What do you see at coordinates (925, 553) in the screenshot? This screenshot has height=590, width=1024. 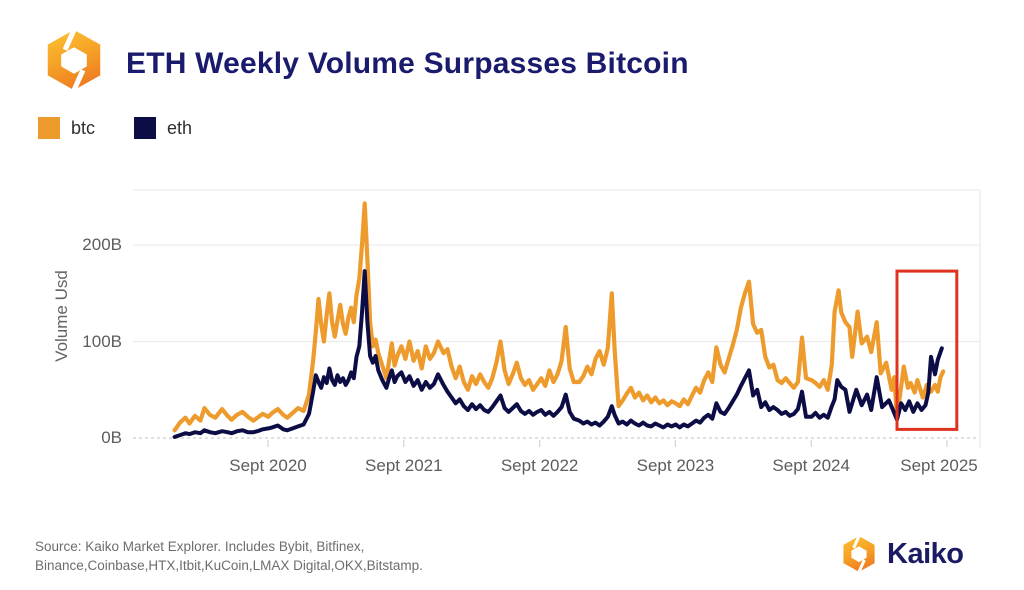 I see `brand-wordmark: Kaiko` at bounding box center [925, 553].